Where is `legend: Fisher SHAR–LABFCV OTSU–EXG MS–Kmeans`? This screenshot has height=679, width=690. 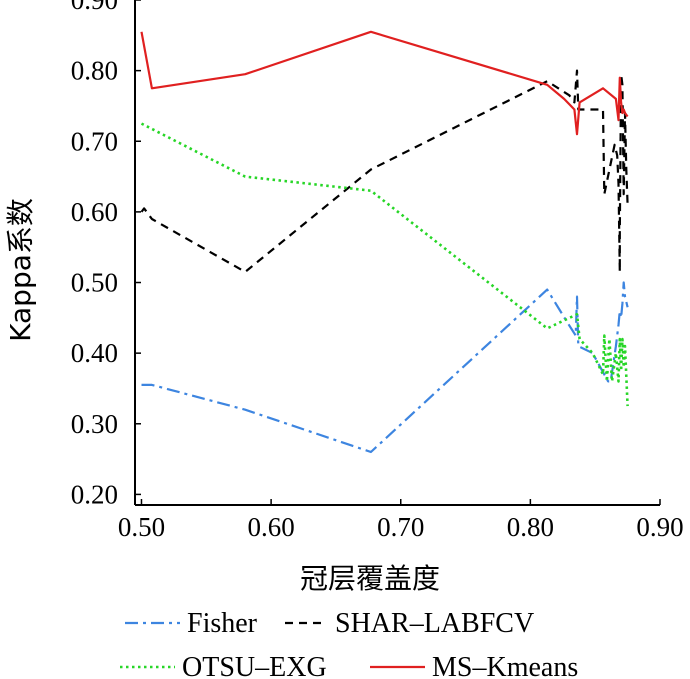 legend: Fisher SHAR–LABFCV OTSU–EXG MS–Kmeans is located at coordinates (349, 643).